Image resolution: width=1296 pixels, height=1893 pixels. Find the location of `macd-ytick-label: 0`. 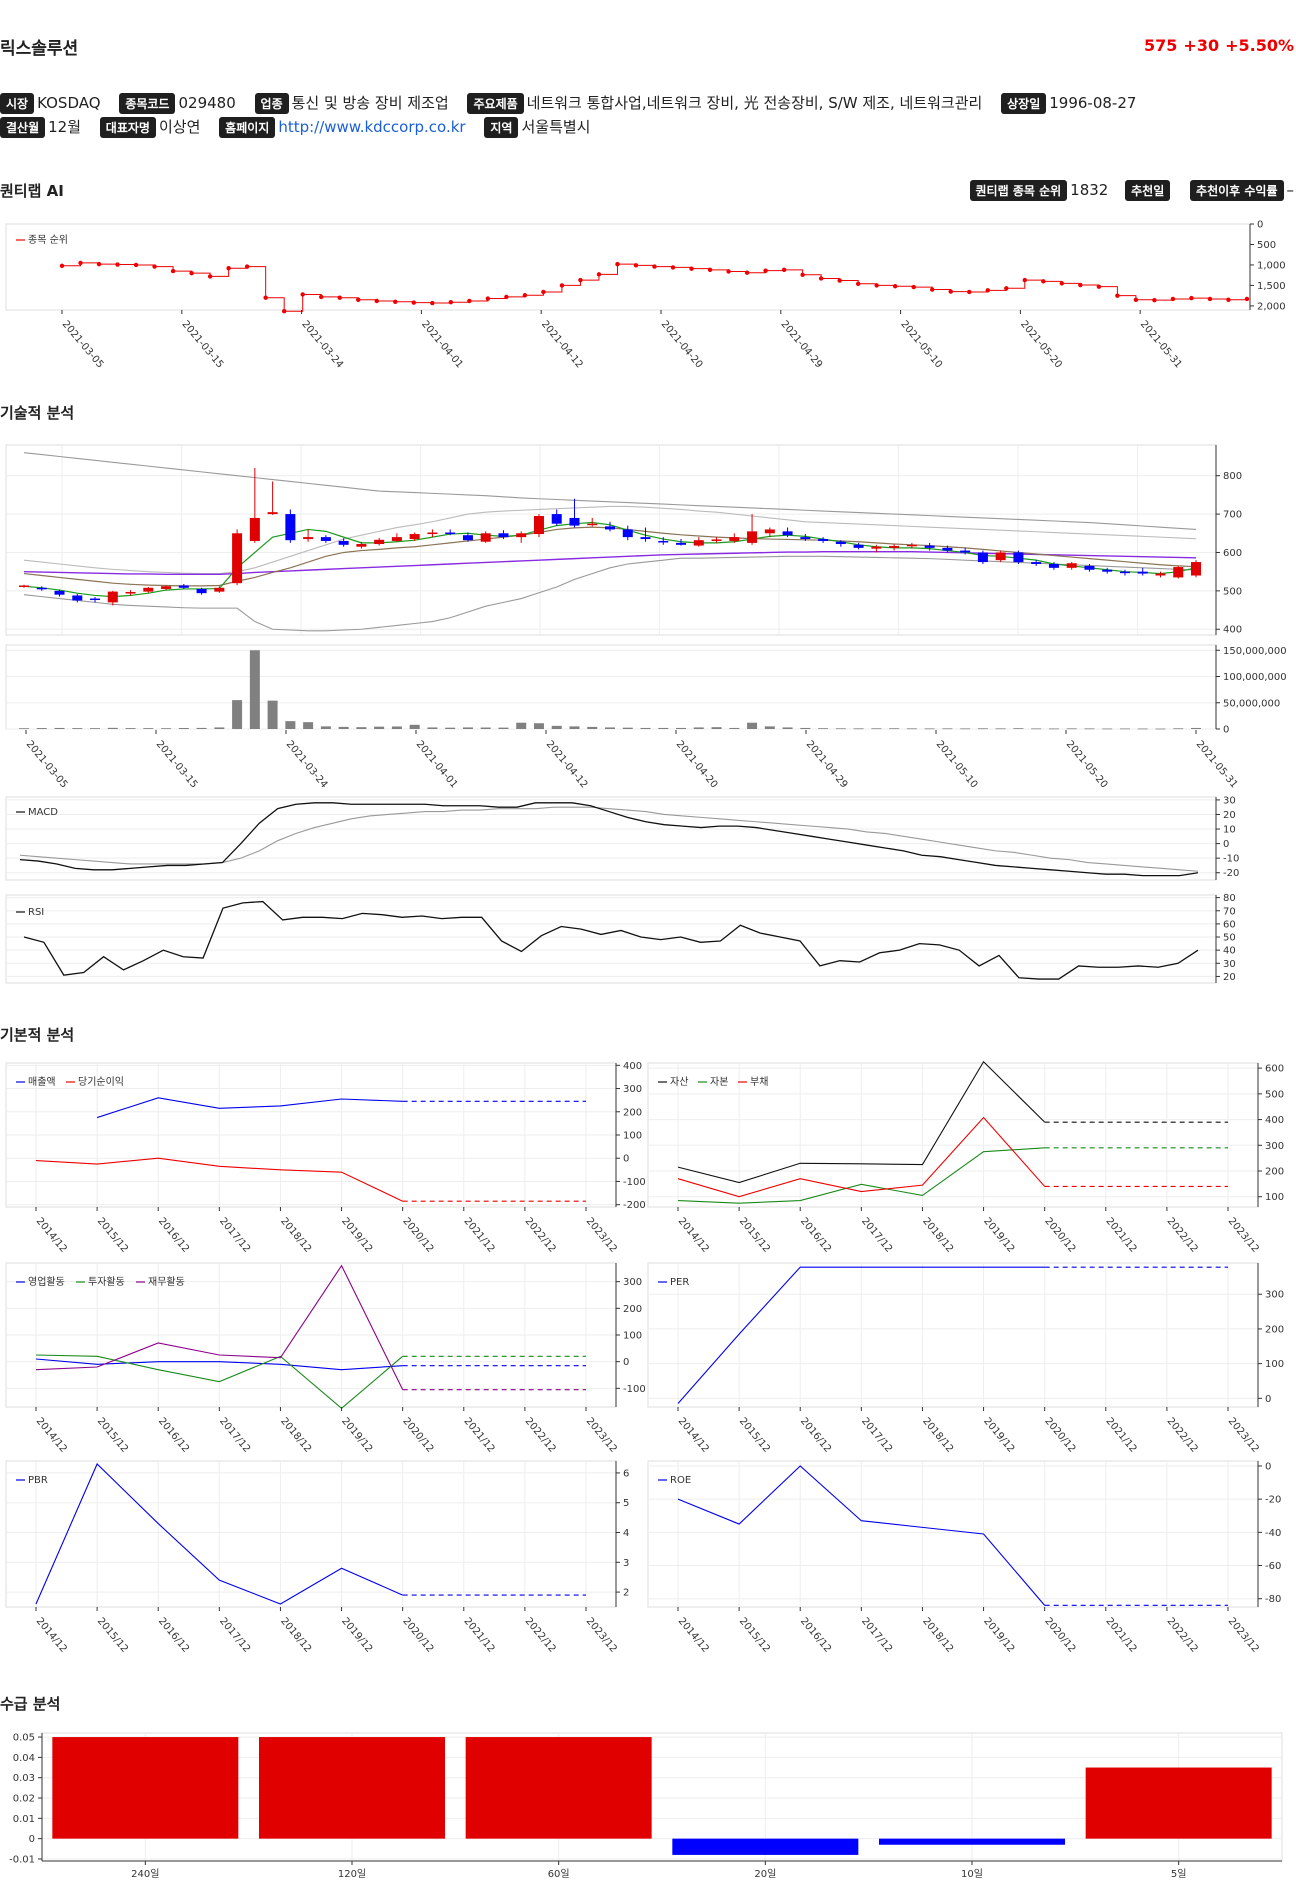

macd-ytick-label: 0 is located at coordinates (1226, 844).